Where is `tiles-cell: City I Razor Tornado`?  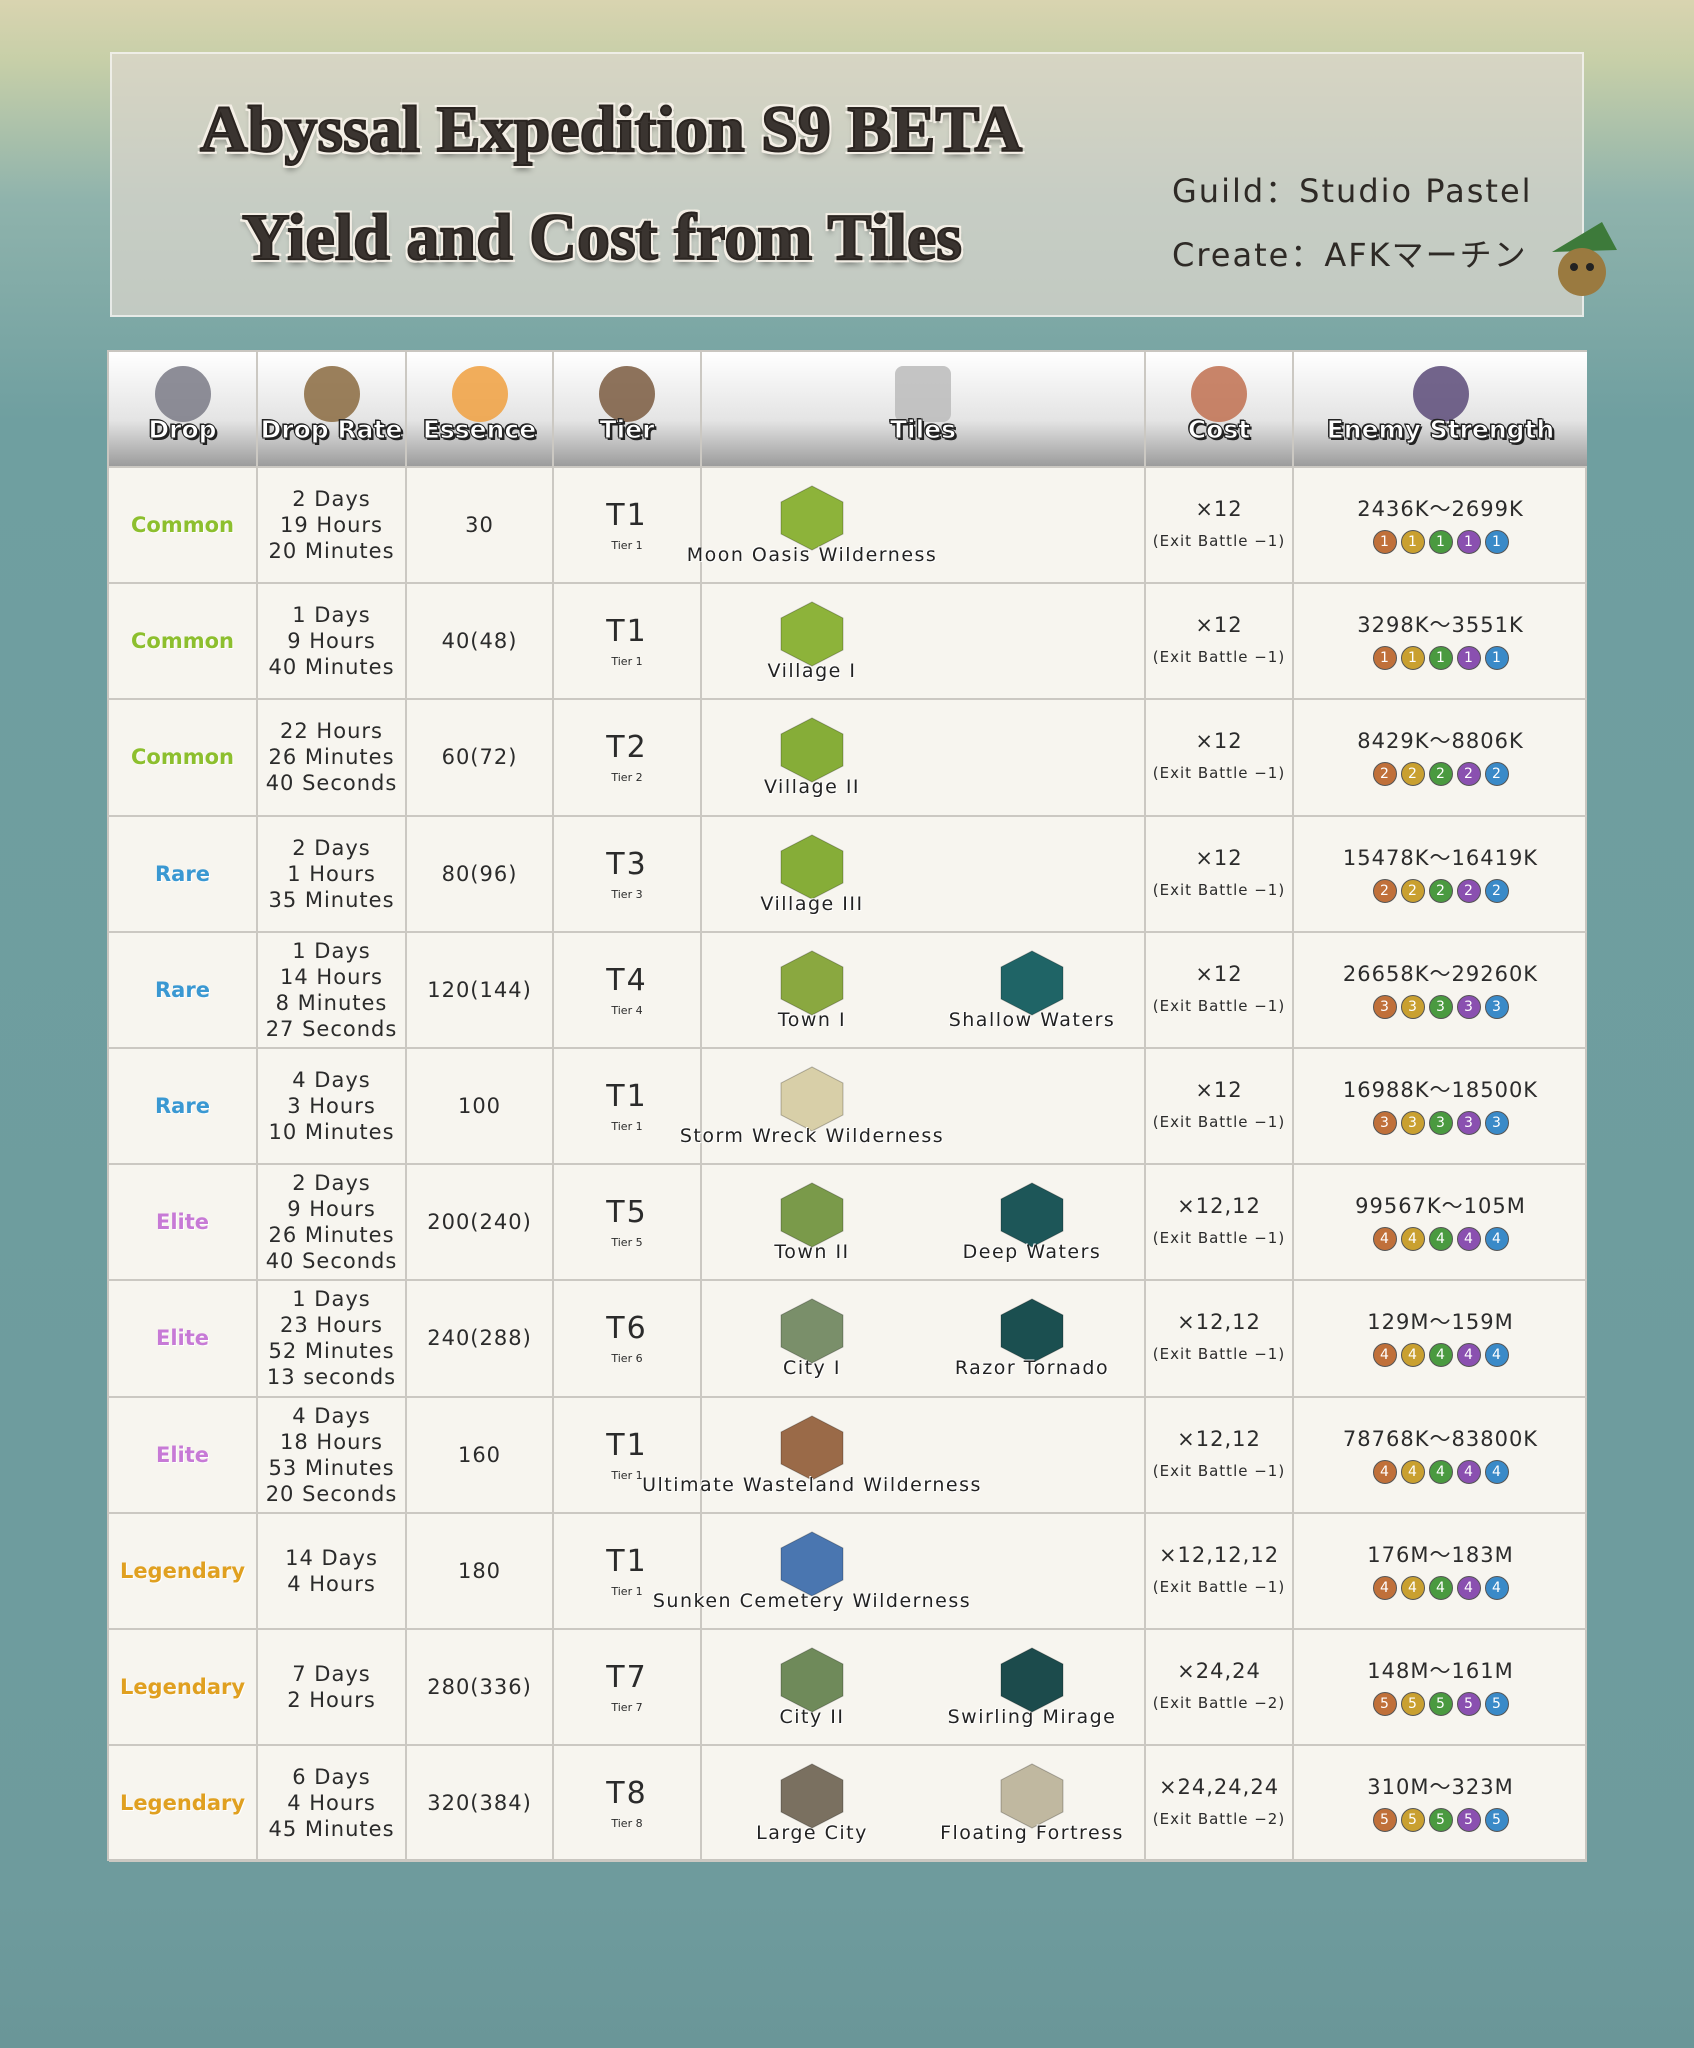 tiles-cell: City I Razor Tornado is located at coordinates (924, 1339).